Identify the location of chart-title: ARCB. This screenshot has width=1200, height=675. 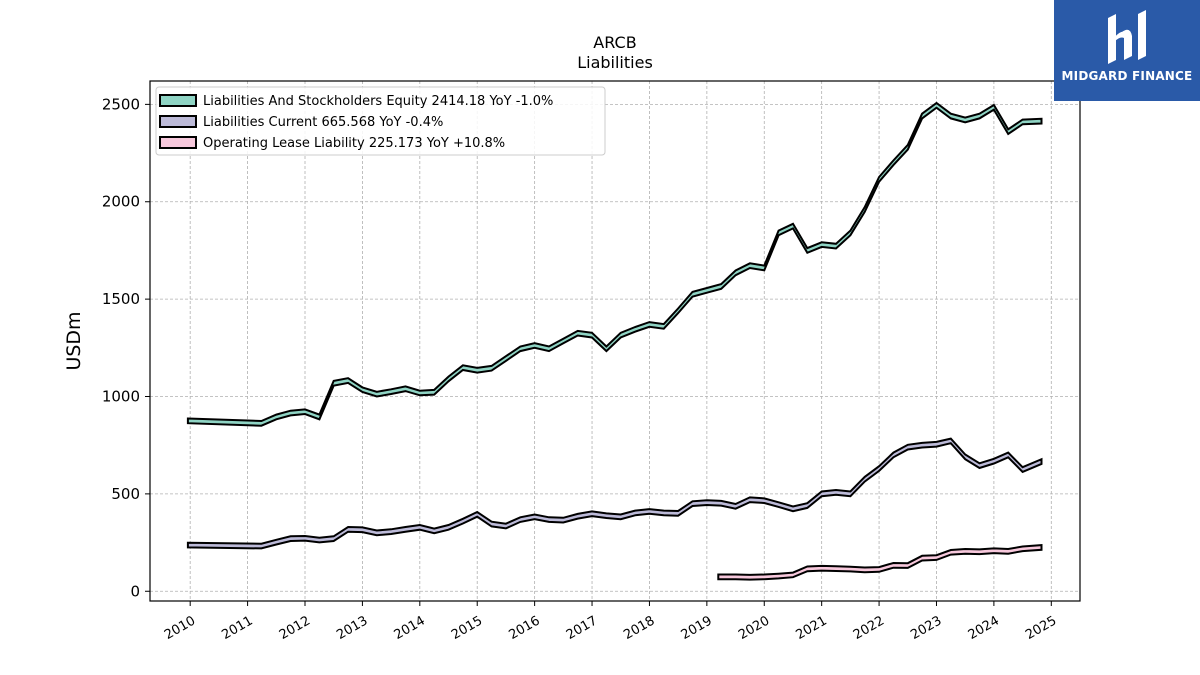
(614, 42).